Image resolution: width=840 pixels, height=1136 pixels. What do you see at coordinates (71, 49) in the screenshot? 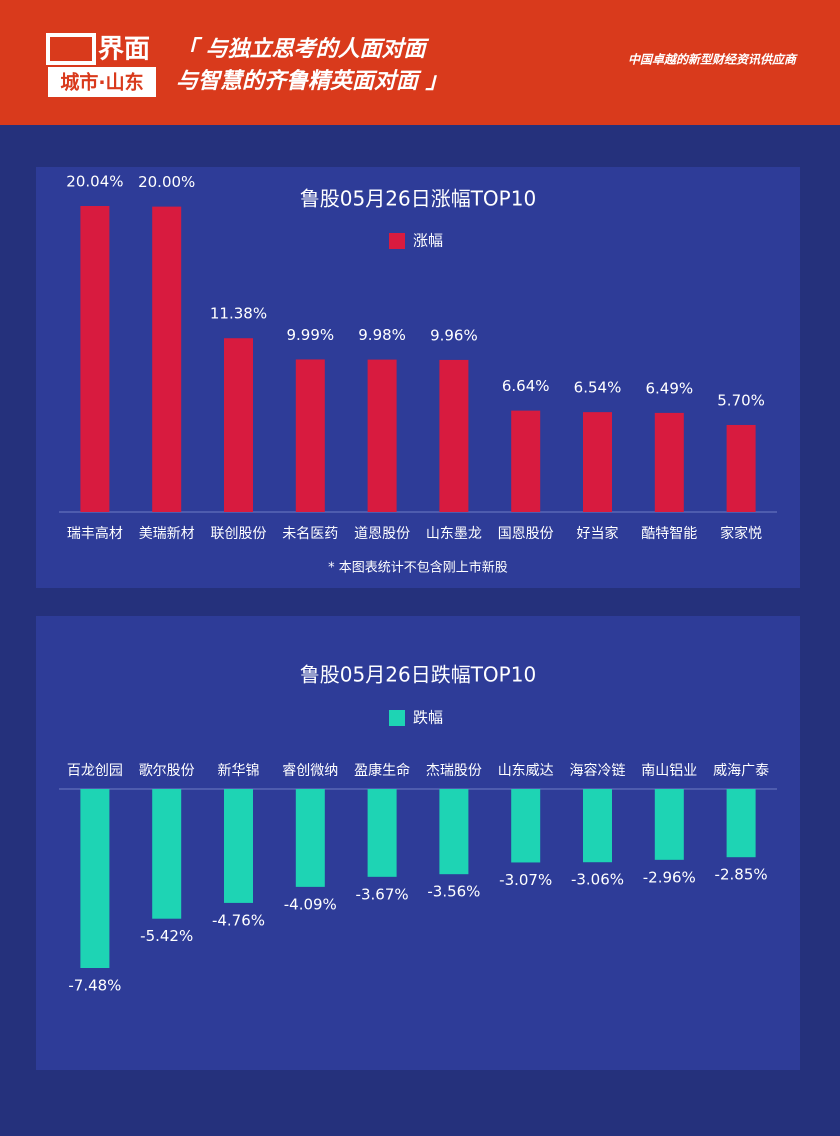
I see `logo-icon` at bounding box center [71, 49].